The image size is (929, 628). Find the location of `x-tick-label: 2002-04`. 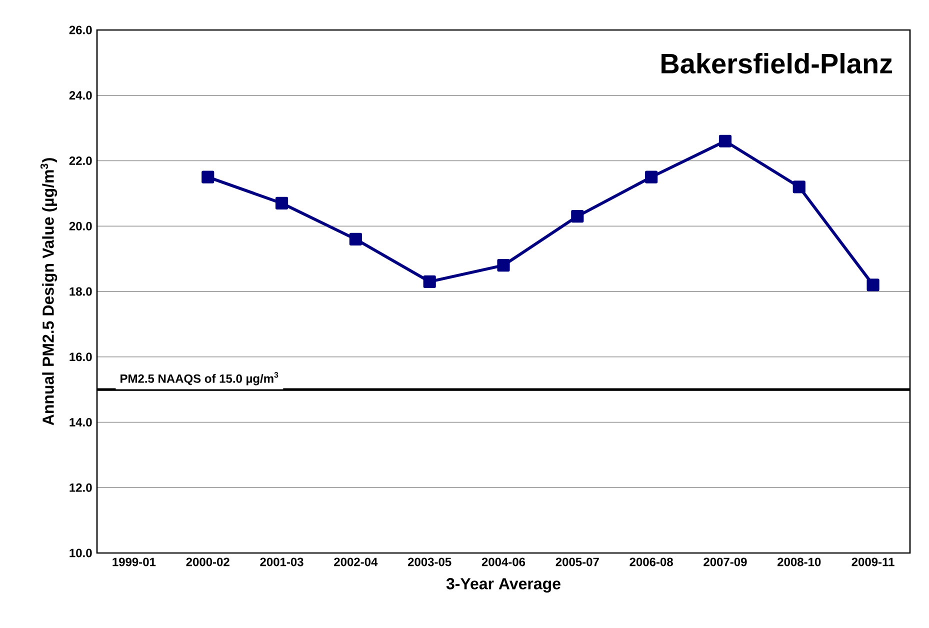

x-tick-label: 2002-04 is located at coordinates (356, 562).